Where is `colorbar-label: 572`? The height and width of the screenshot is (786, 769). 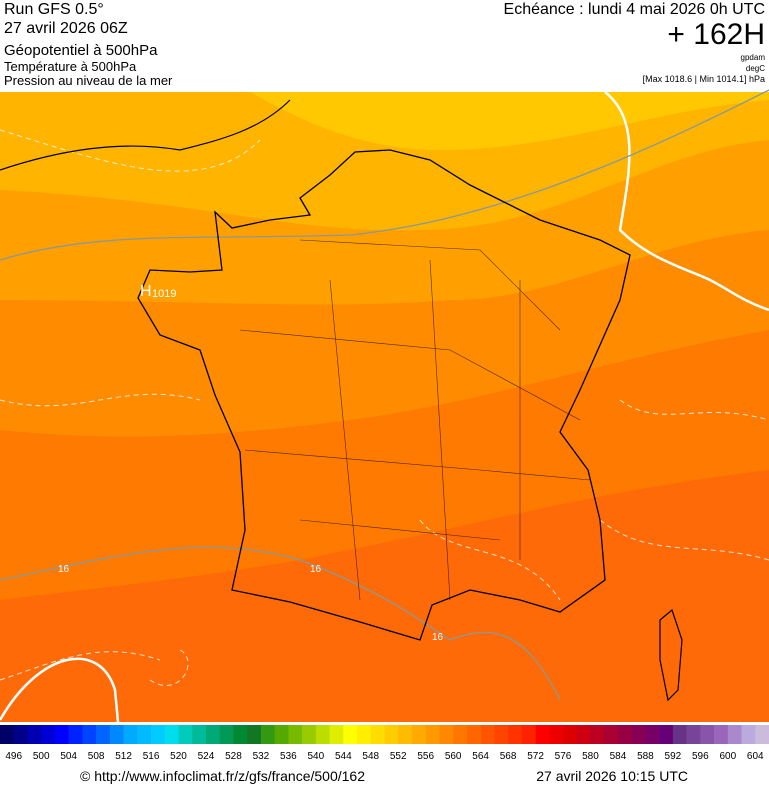
colorbar-label: 572 is located at coordinates (535, 756).